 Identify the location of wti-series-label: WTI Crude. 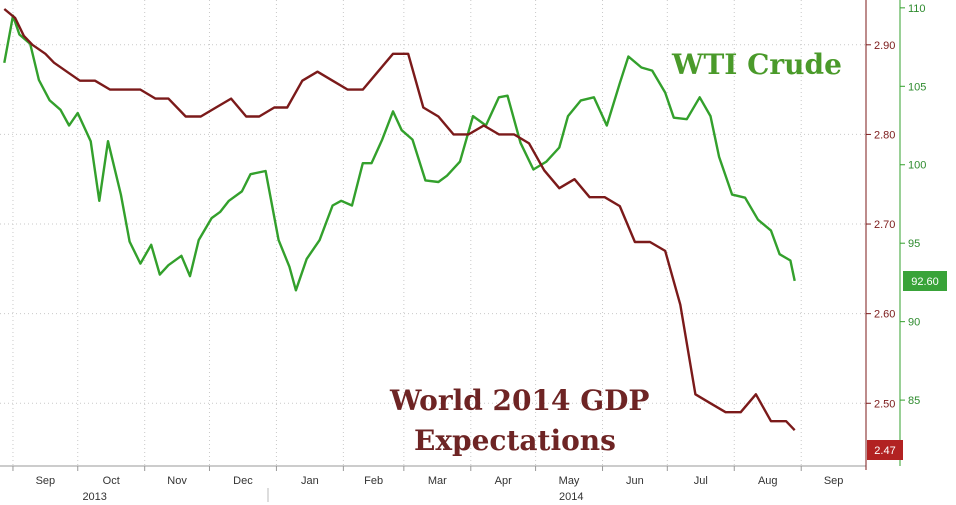
(756, 64).